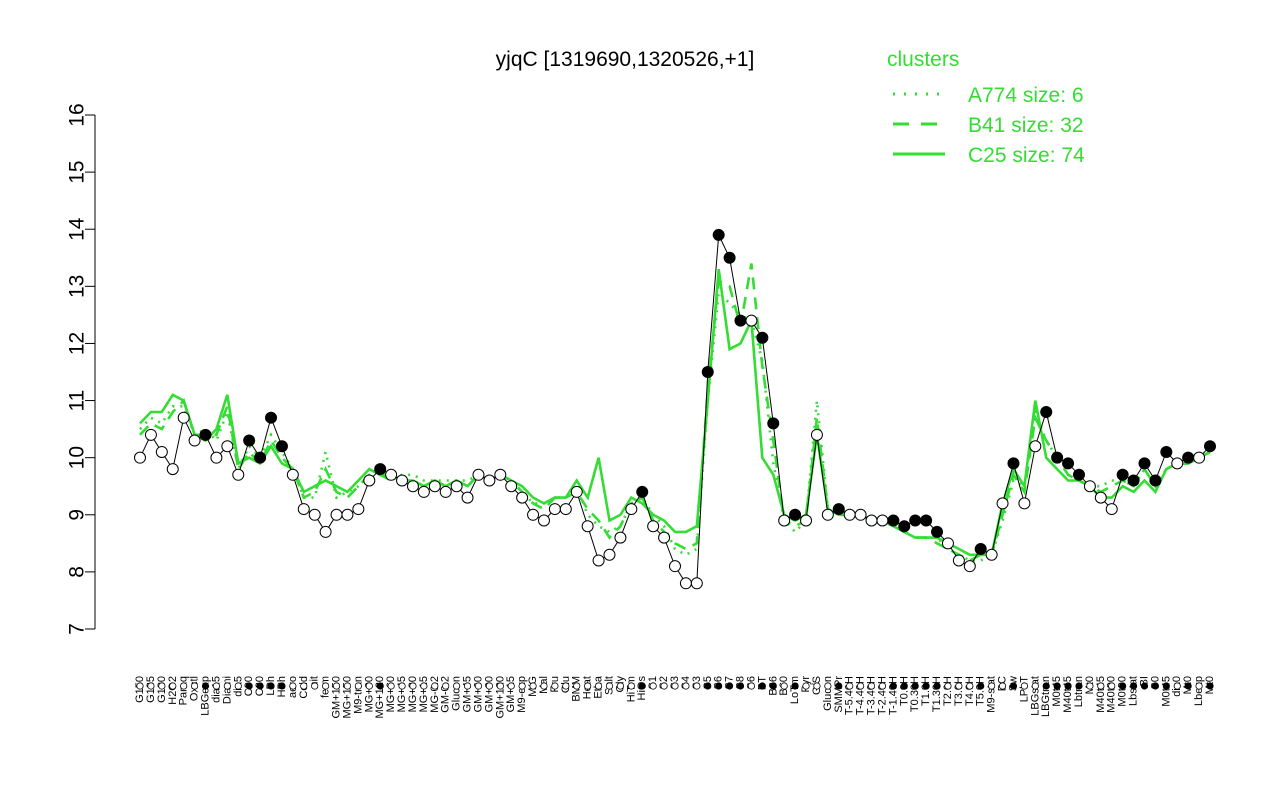 Image resolution: width=1280 pixels, height=800 pixels. What do you see at coordinates (981, 691) in the screenshot?
I see `x-tick-label-77: T5.0H` at bounding box center [981, 691].